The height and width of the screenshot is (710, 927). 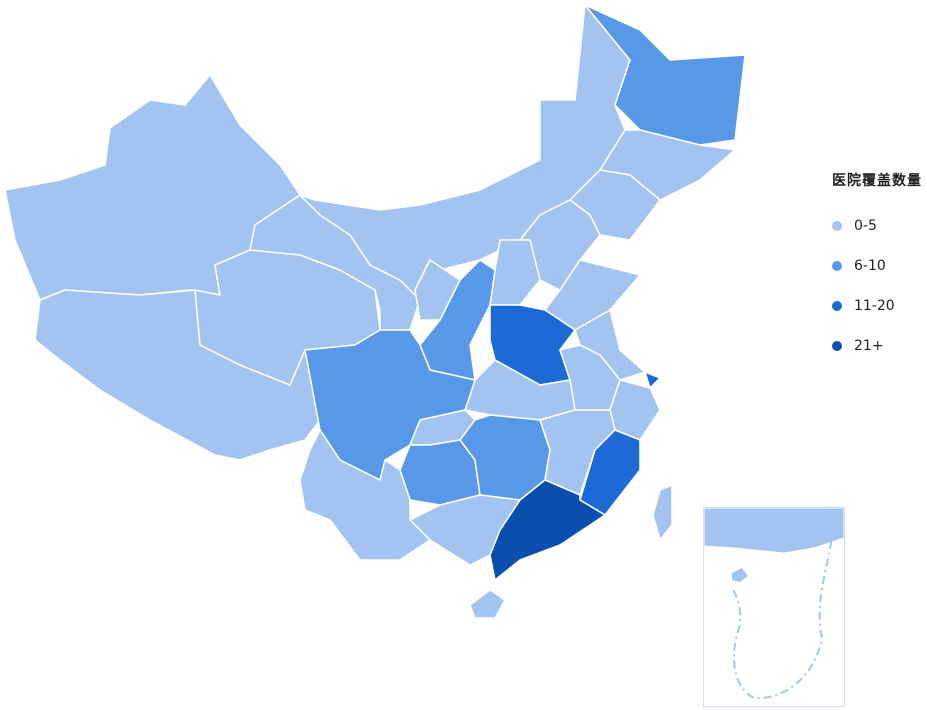 I want to click on south-china-sea-inset, so click(x=774, y=607).